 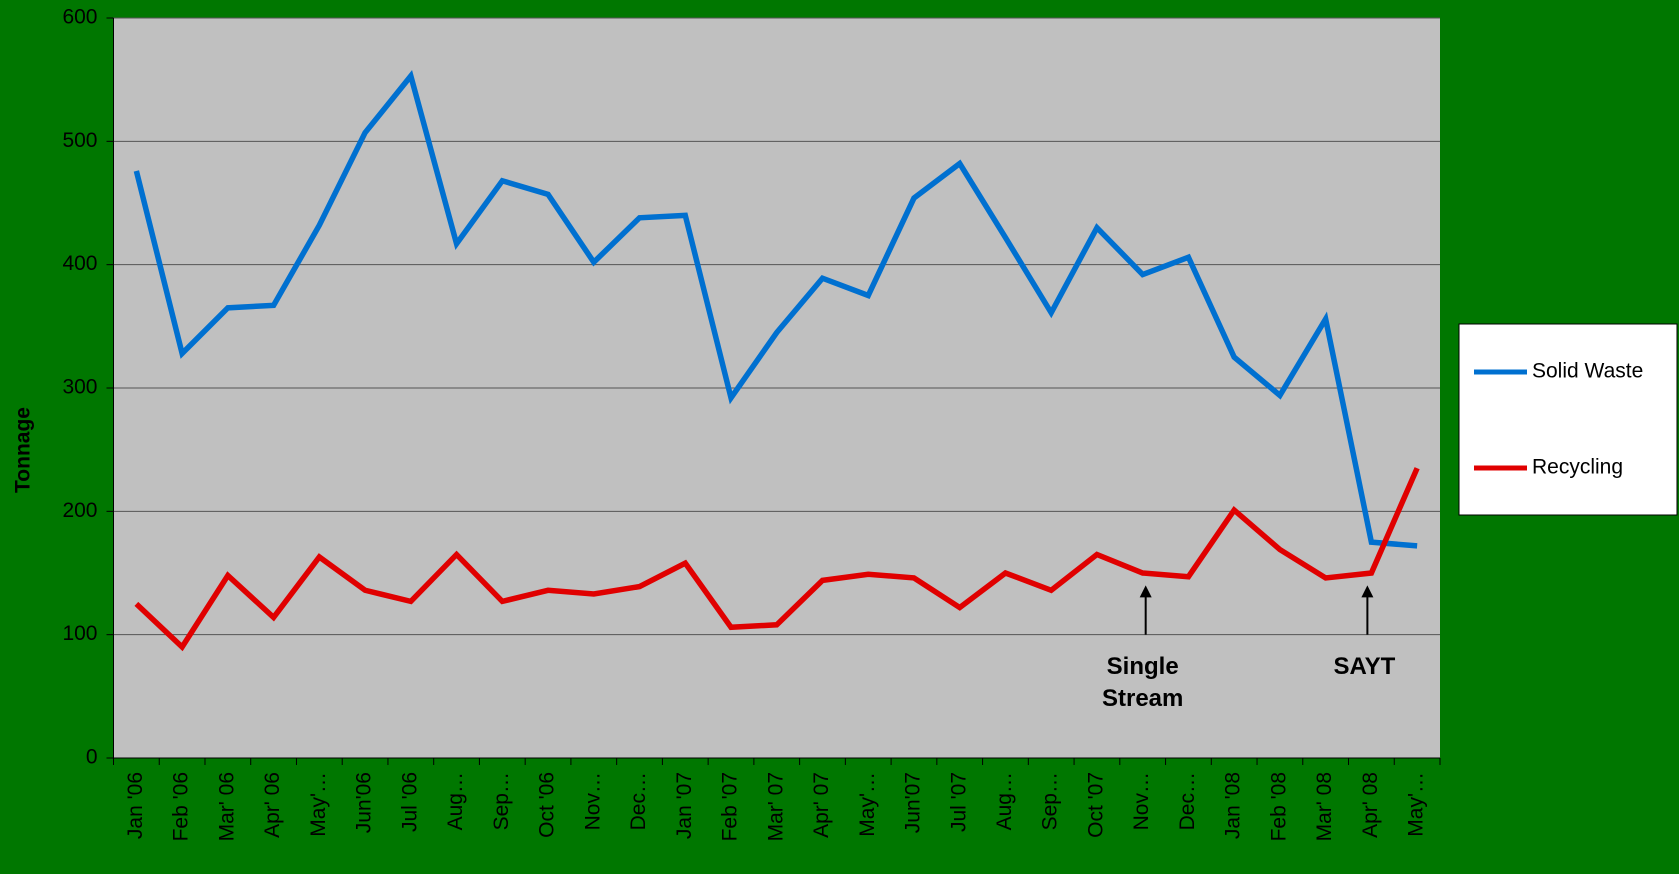 What do you see at coordinates (79, 140) in the screenshot?
I see `y-tick-label: 500` at bounding box center [79, 140].